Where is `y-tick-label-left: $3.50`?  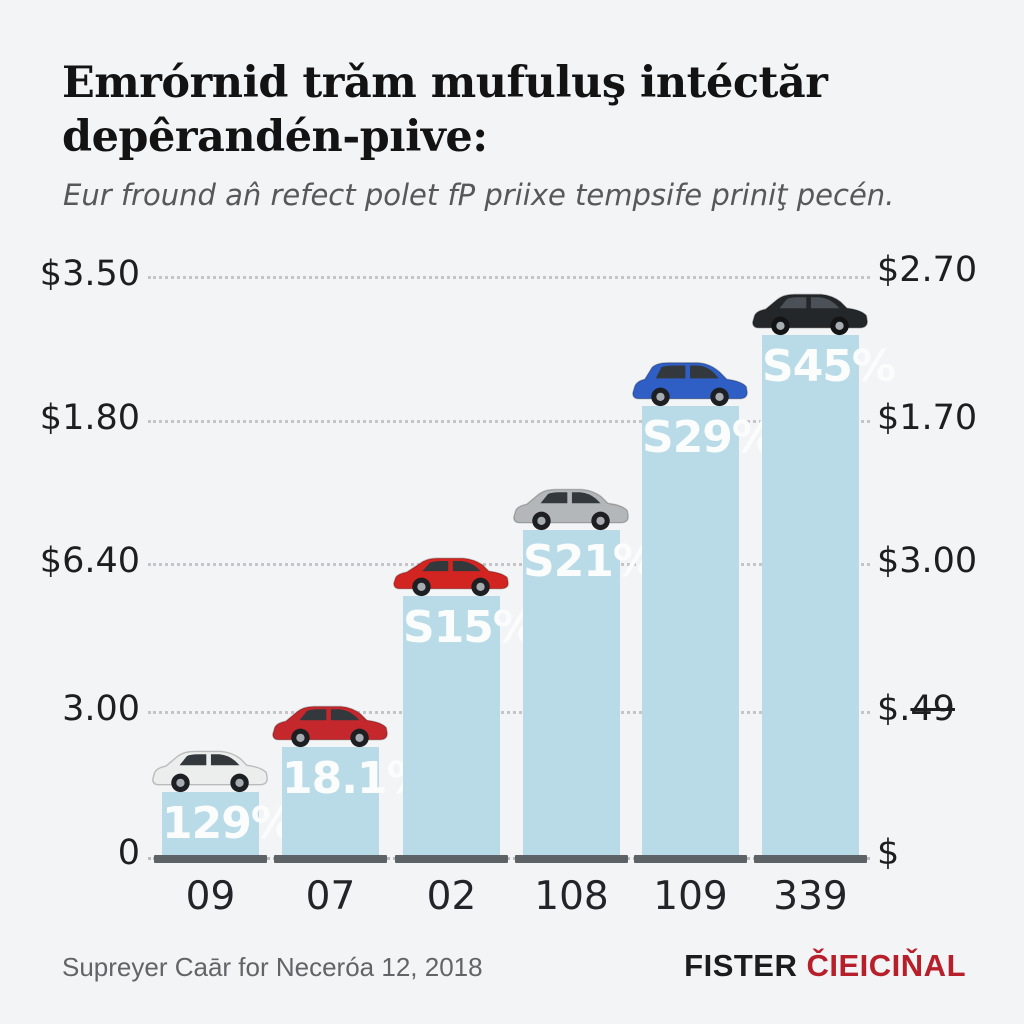 y-tick-label-left: $3.50 is located at coordinates (89, 274).